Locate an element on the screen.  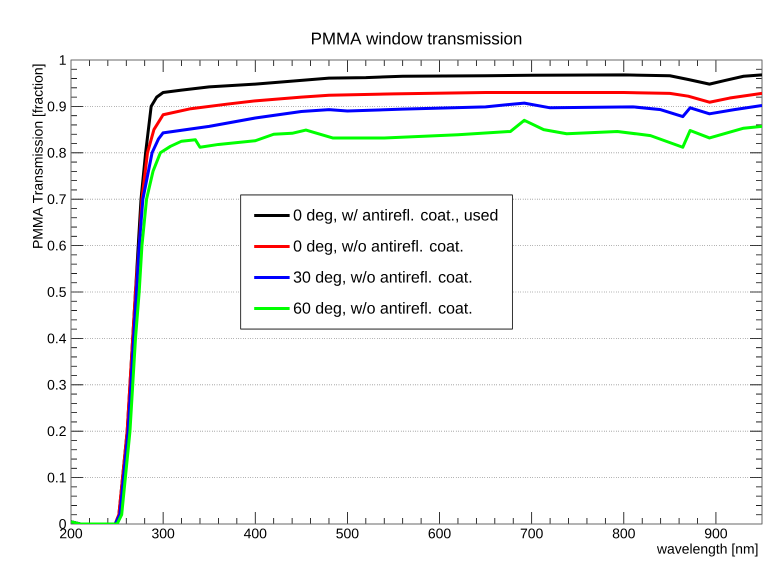
legend-label: 60 deg, w/o antirefl. coat. is located at coordinates (383, 309).